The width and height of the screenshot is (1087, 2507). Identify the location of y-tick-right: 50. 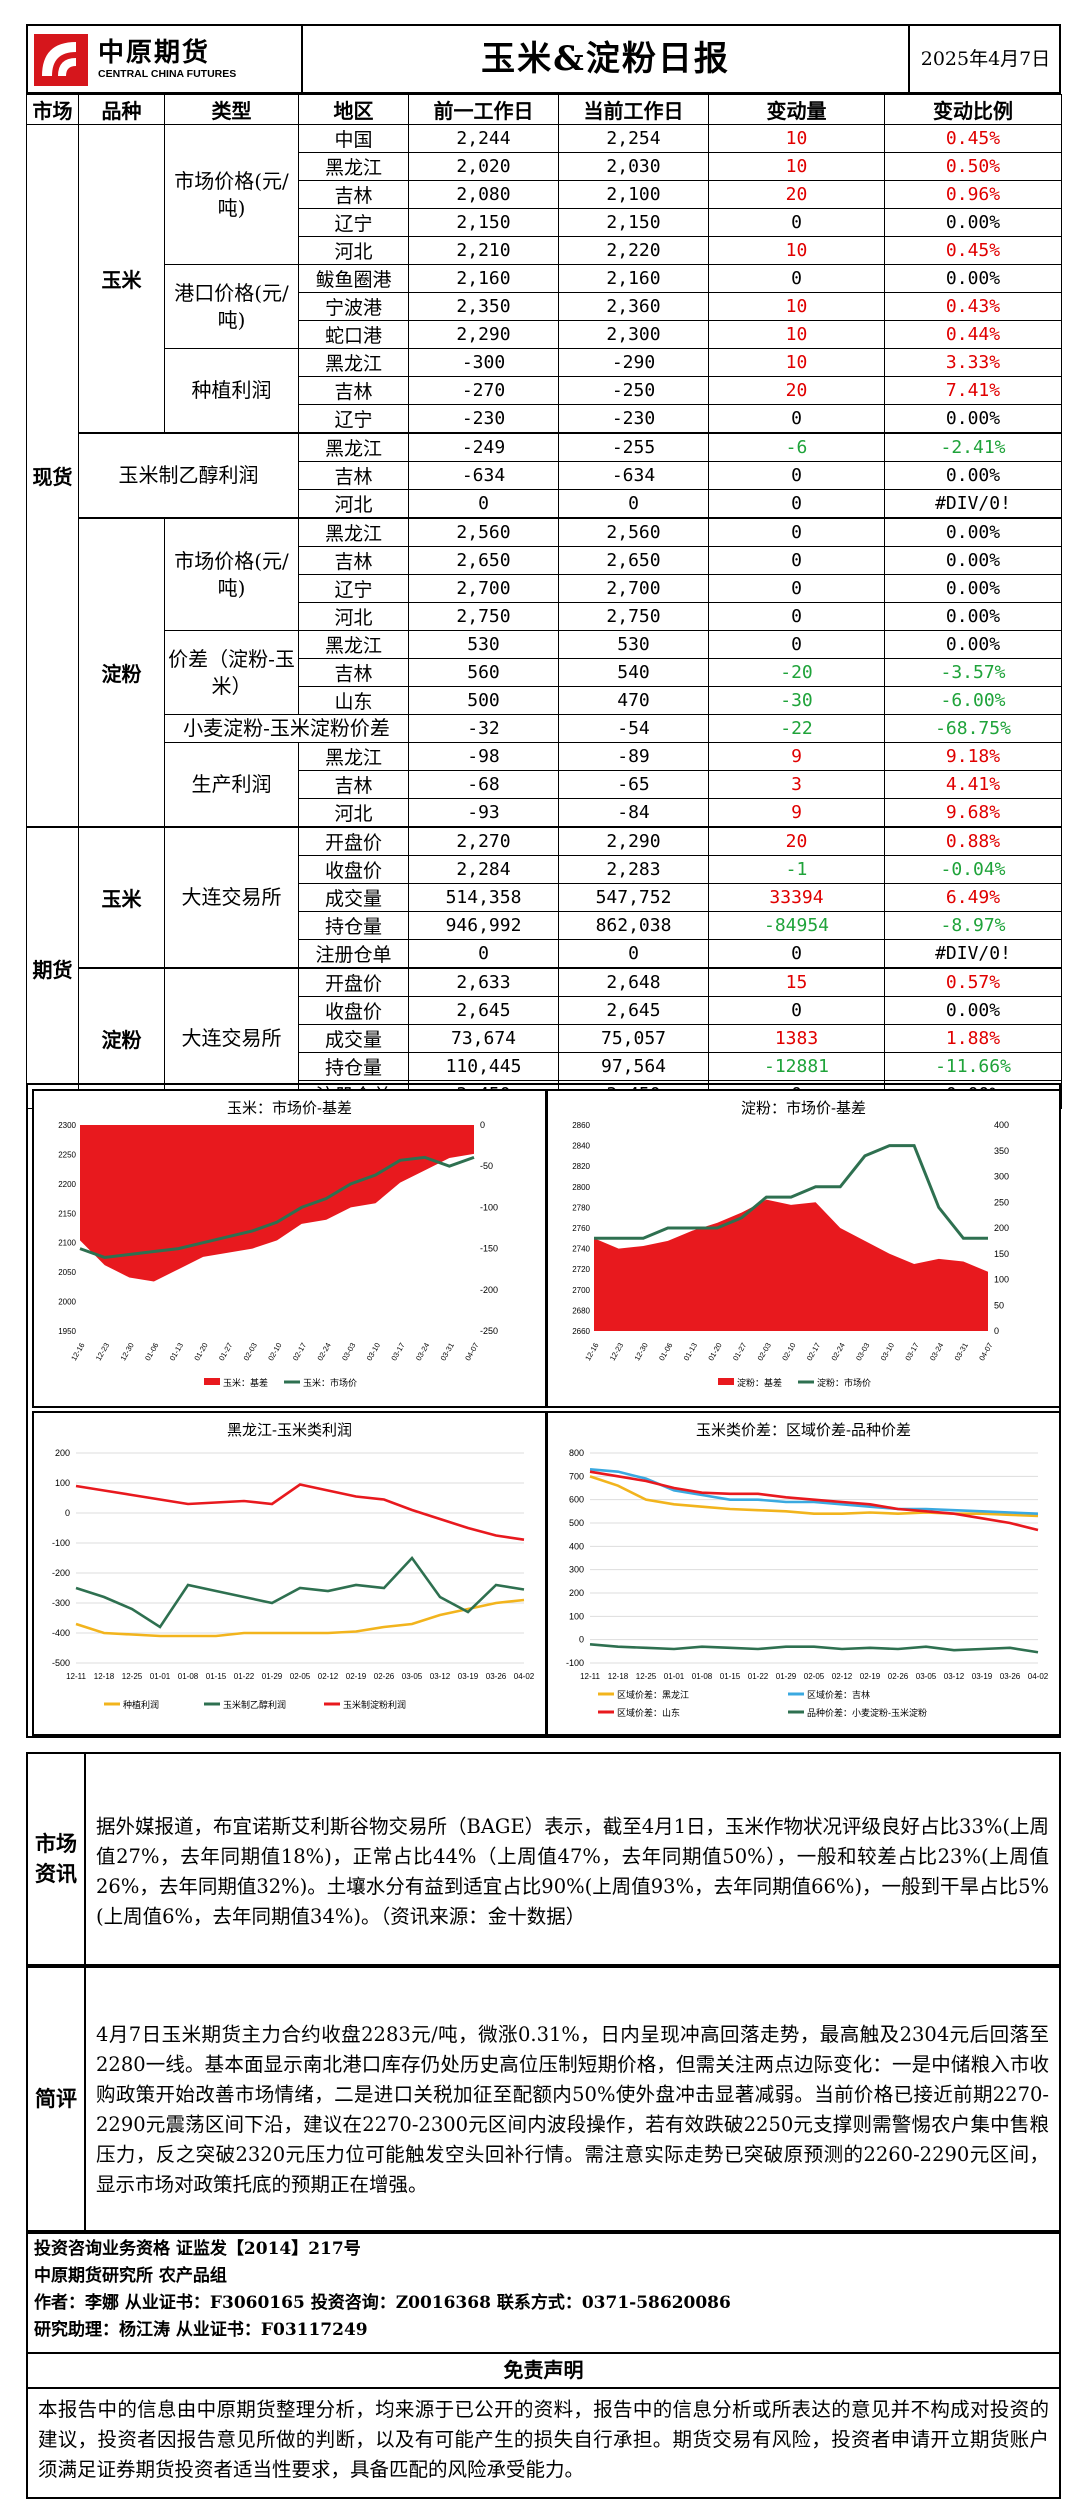
(999, 1305).